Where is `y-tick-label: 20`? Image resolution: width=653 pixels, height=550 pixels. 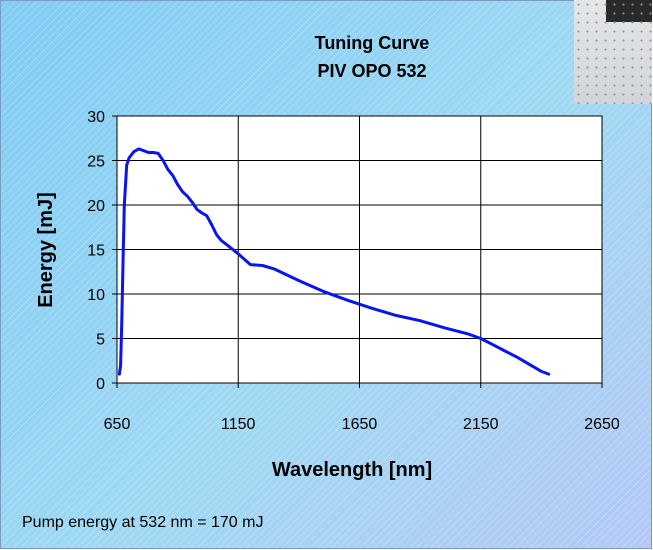
y-tick-label: 20 is located at coordinates (96, 206).